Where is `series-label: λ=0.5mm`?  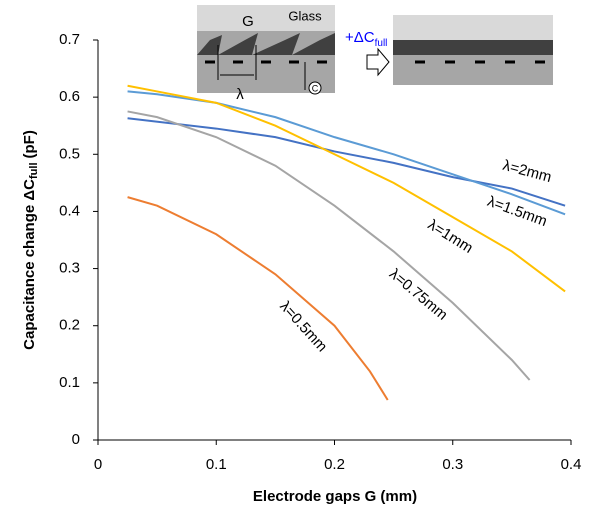 series-label: λ=0.5mm is located at coordinates (303, 327).